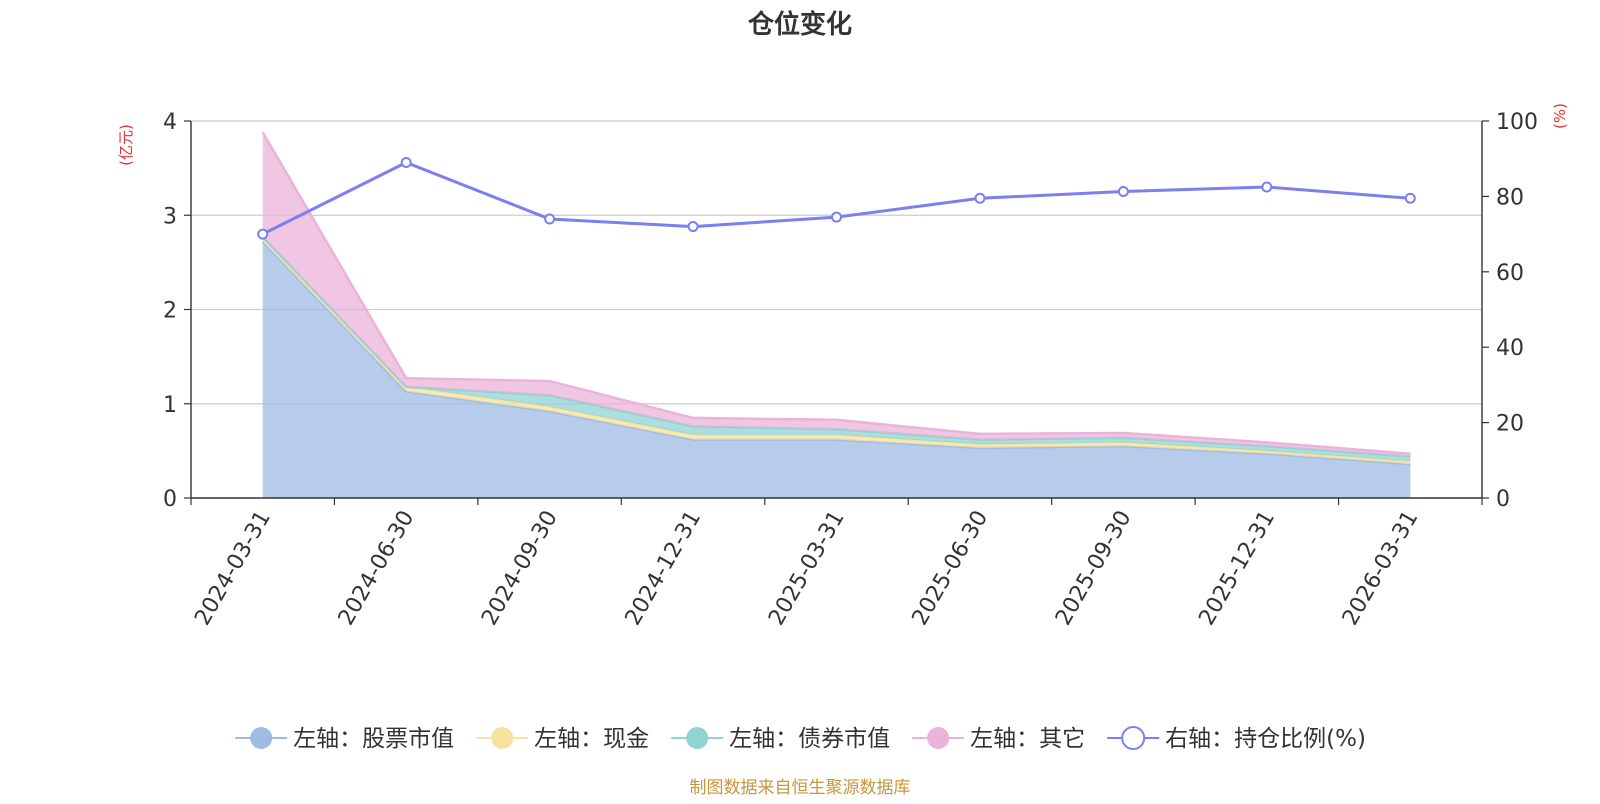 The height and width of the screenshot is (804, 1600). I want to click on x-axis-tick-label: 2024-06-30, so click(377, 567).